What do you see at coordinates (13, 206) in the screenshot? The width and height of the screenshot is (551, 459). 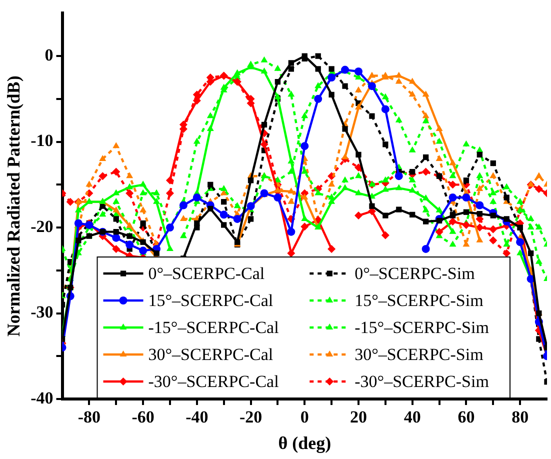 I see `y-axis-title: Normalized Radiated Pattern(dB)` at bounding box center [13, 206].